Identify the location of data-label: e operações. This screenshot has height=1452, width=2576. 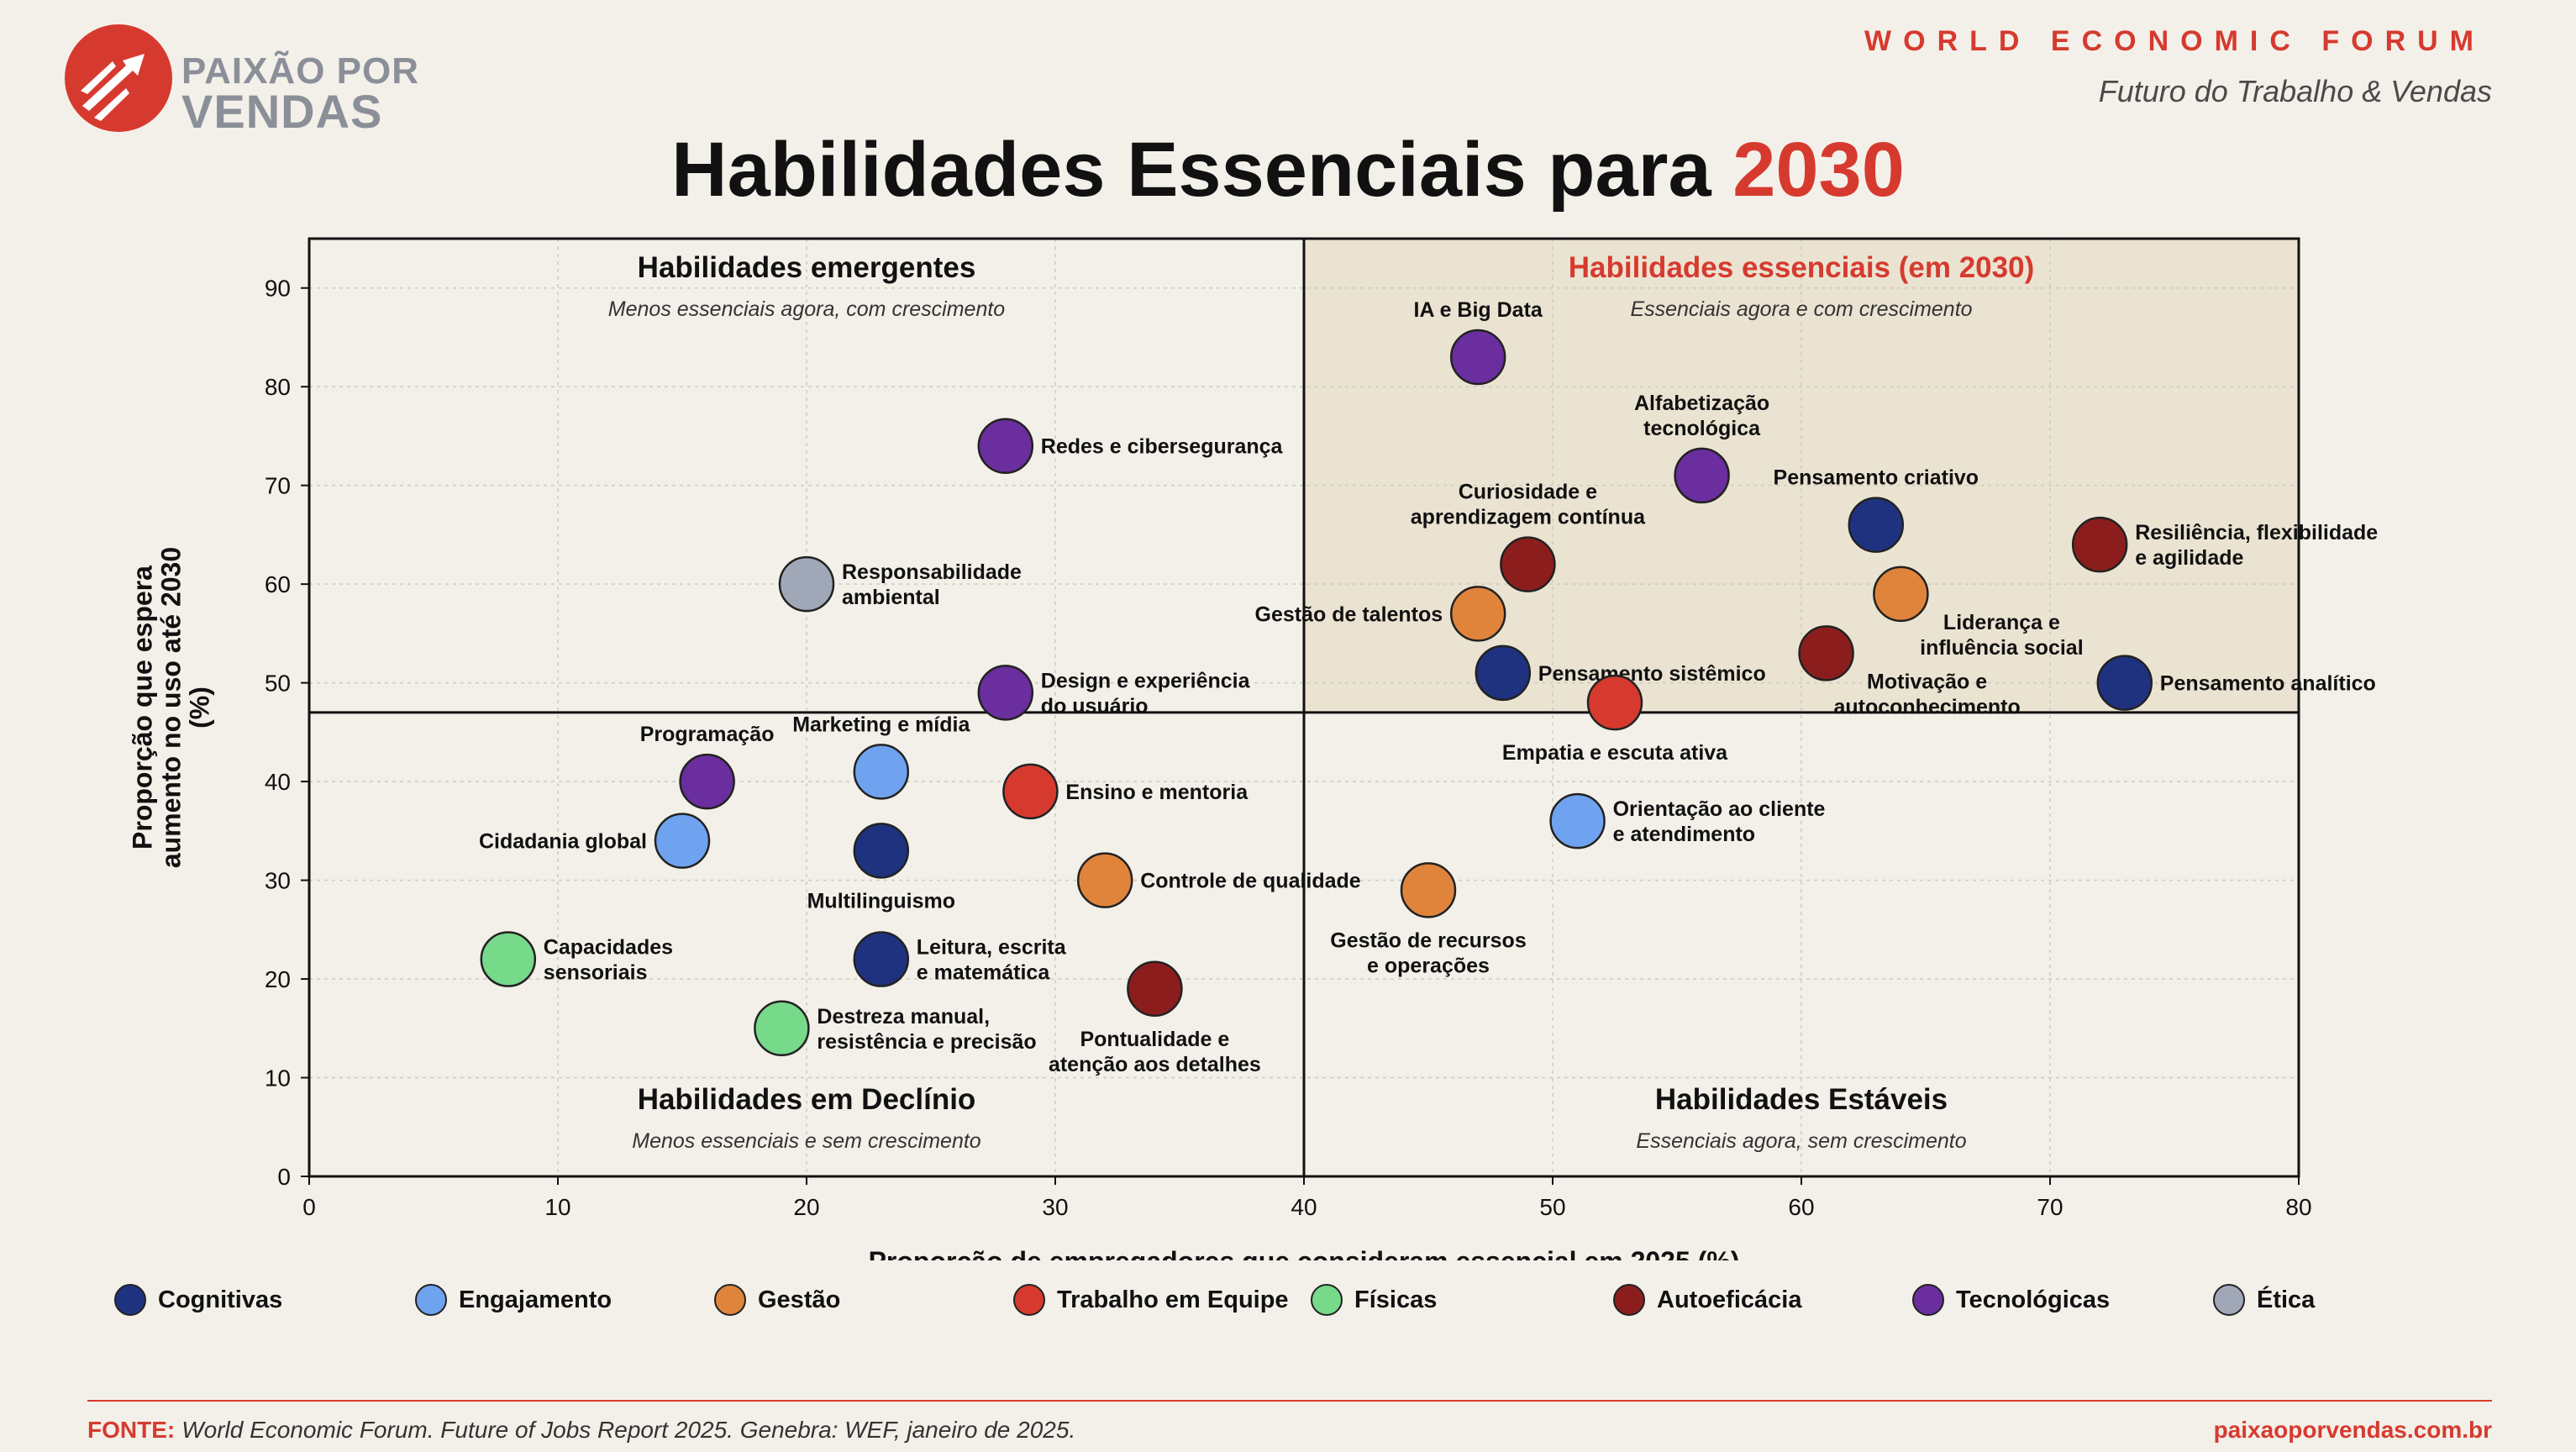
(1428, 965).